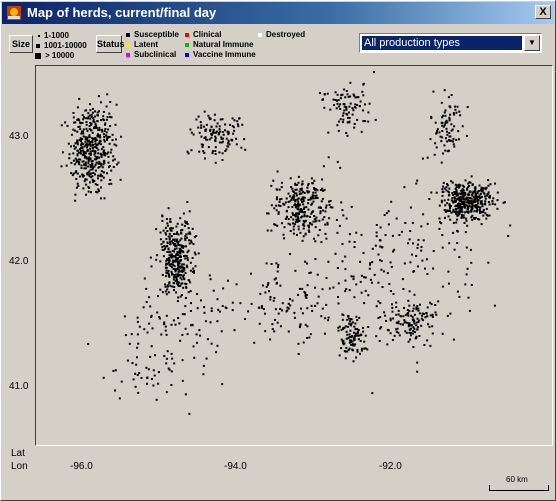 The height and width of the screenshot is (501, 556). What do you see at coordinates (543, 12) in the screenshot?
I see `close-button: X` at bounding box center [543, 12].